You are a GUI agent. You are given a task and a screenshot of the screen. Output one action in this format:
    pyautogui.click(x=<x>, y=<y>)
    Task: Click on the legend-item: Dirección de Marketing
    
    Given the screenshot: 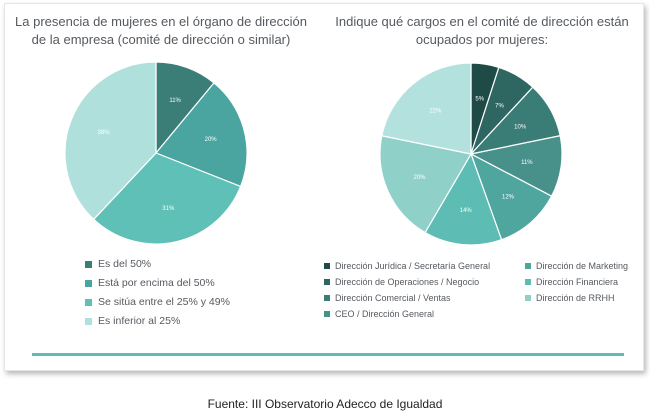 What is the action you would take?
    pyautogui.click(x=576, y=266)
    